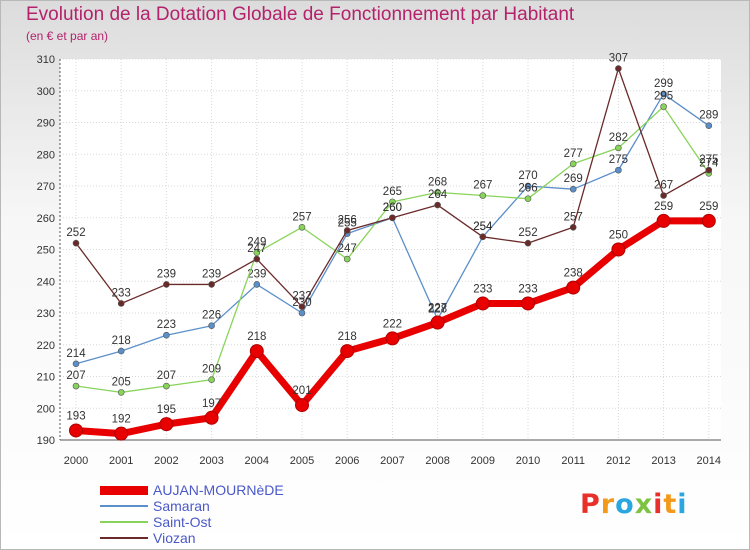  I want to click on data-label: 193, so click(75, 416).